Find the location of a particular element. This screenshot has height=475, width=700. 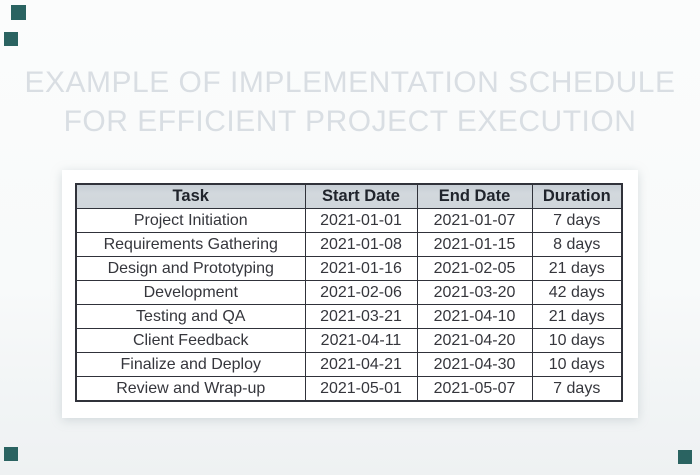

header-row: Task Start Date End Date Duration is located at coordinates (349, 196).